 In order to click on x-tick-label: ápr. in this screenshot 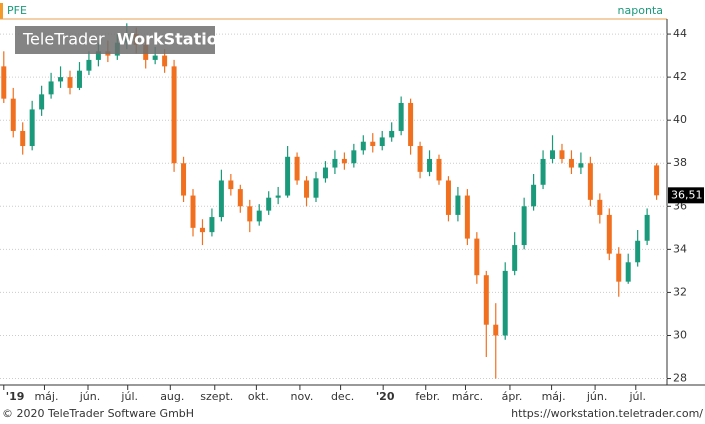, I will do `click(512, 396)`.